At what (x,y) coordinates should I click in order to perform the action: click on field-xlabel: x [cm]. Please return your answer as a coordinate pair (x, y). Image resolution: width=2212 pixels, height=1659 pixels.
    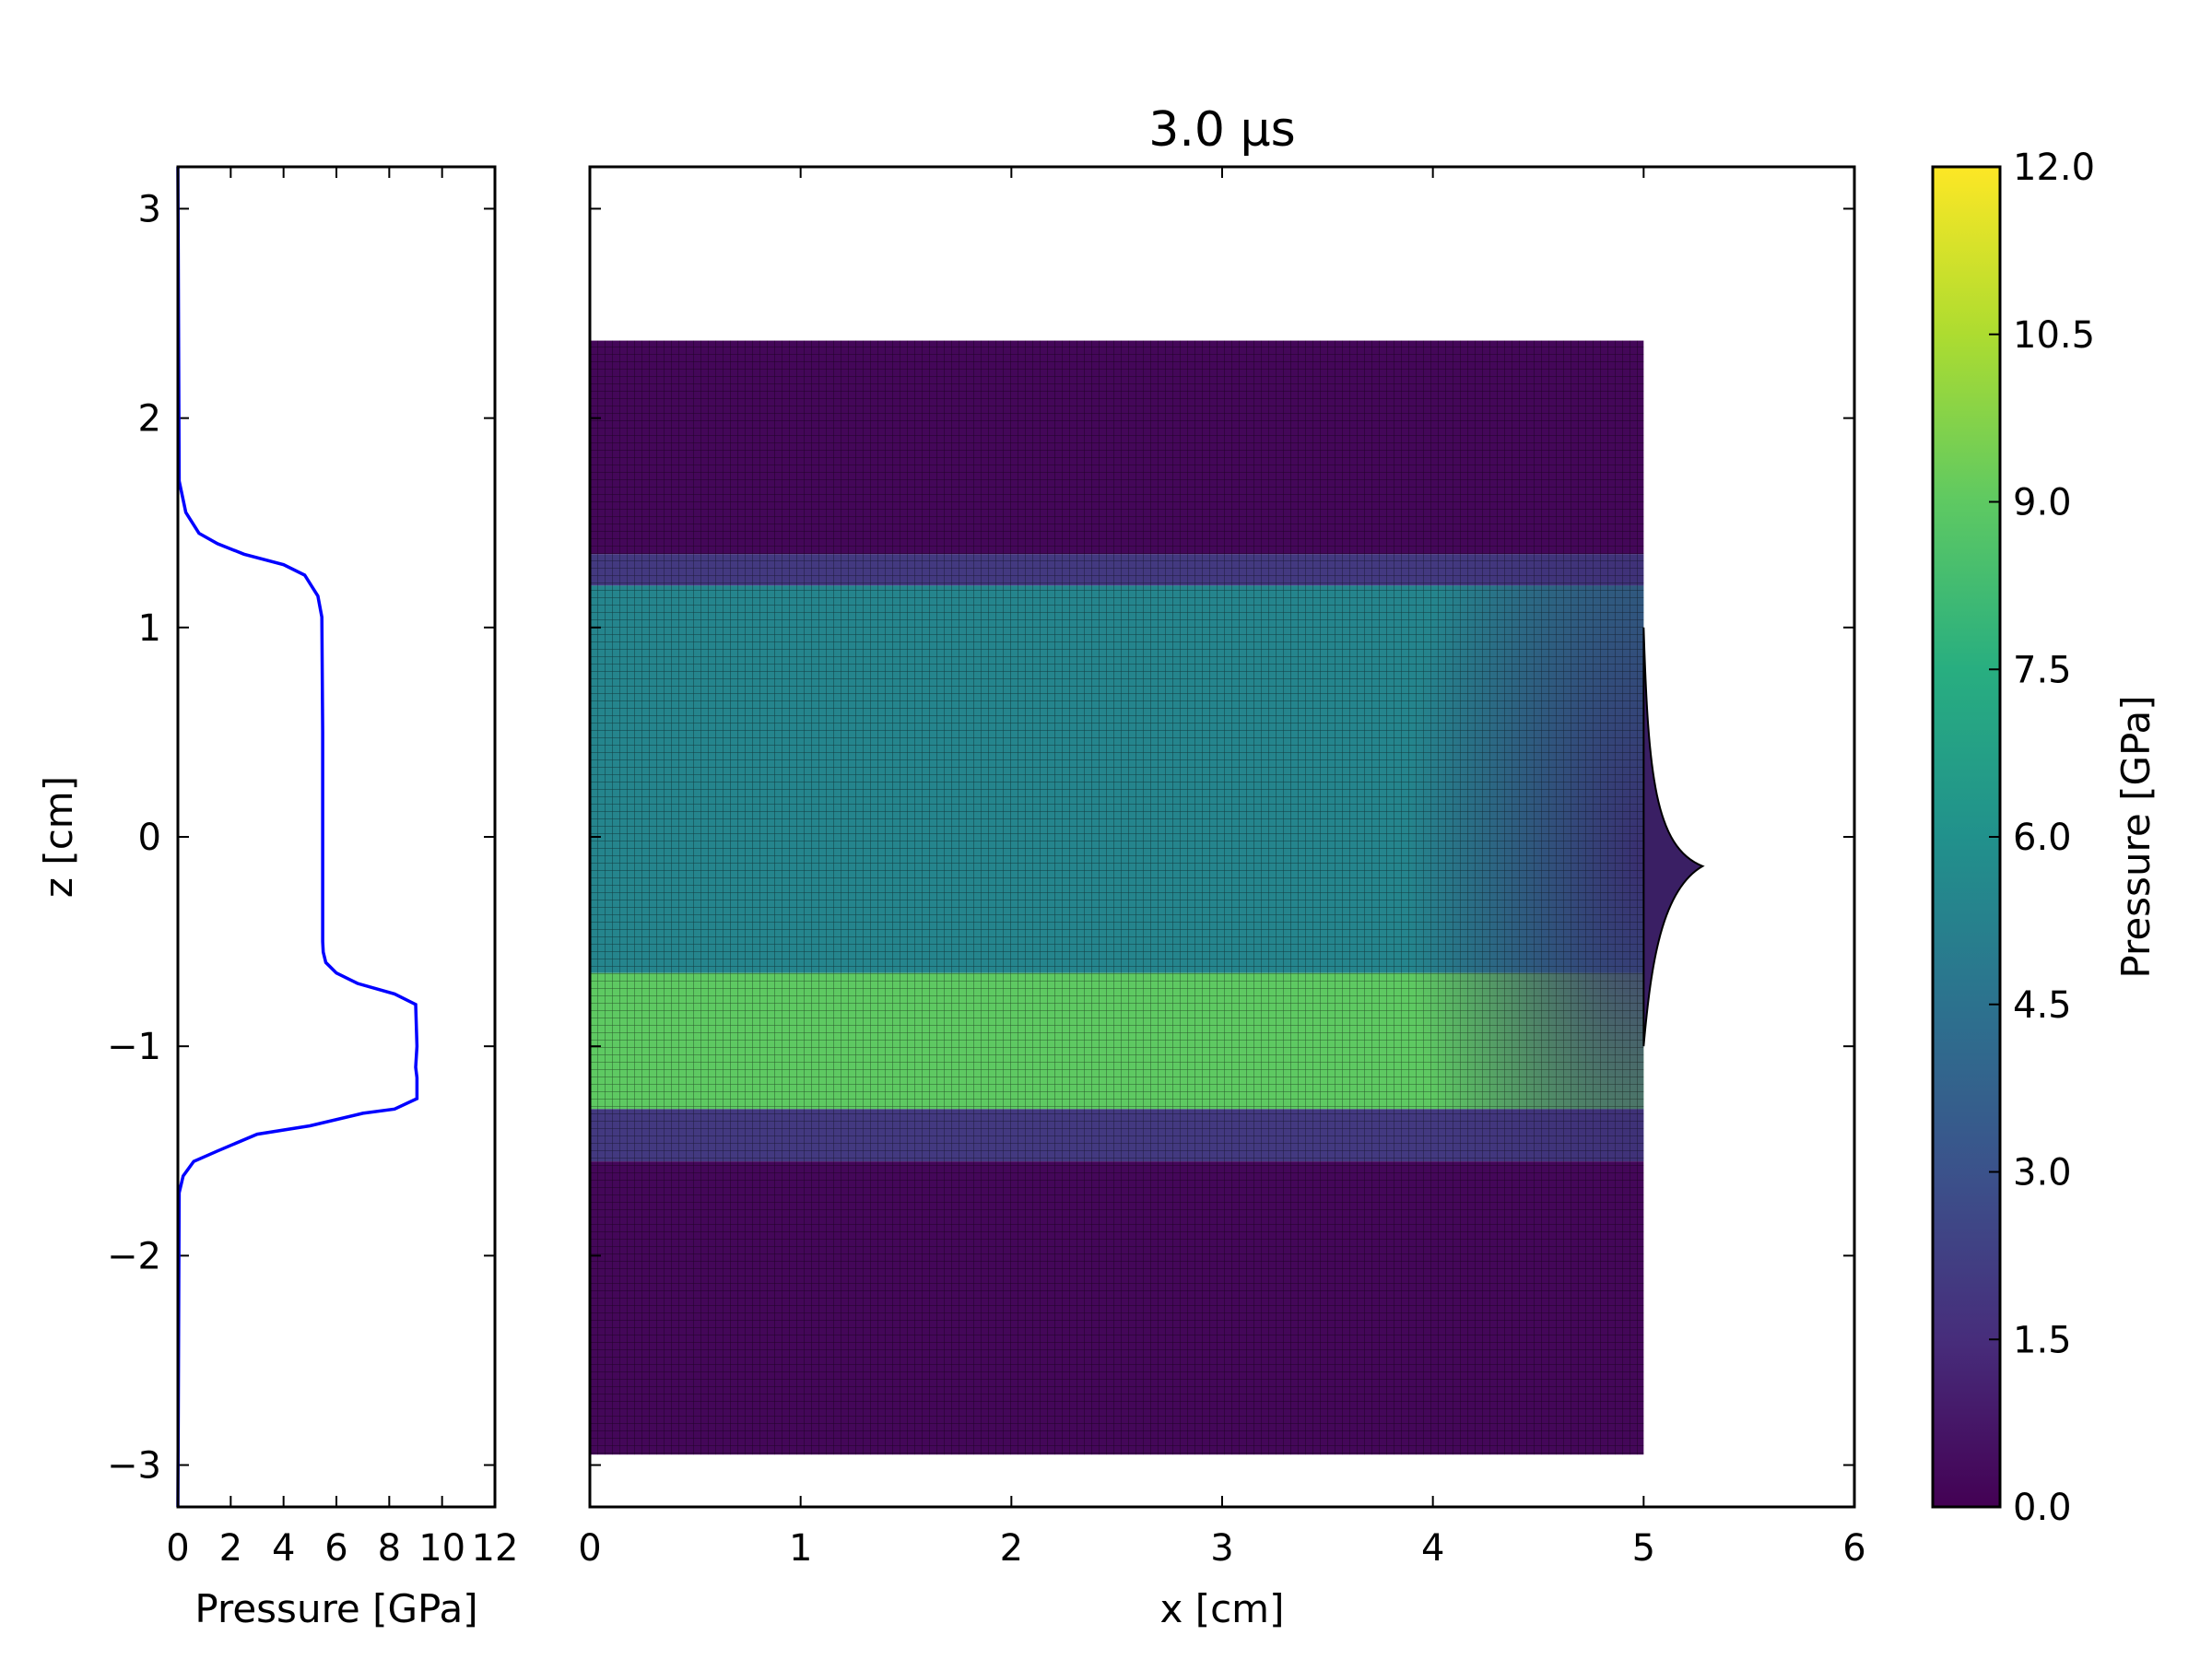
    Looking at the image, I should click on (1222, 1608).